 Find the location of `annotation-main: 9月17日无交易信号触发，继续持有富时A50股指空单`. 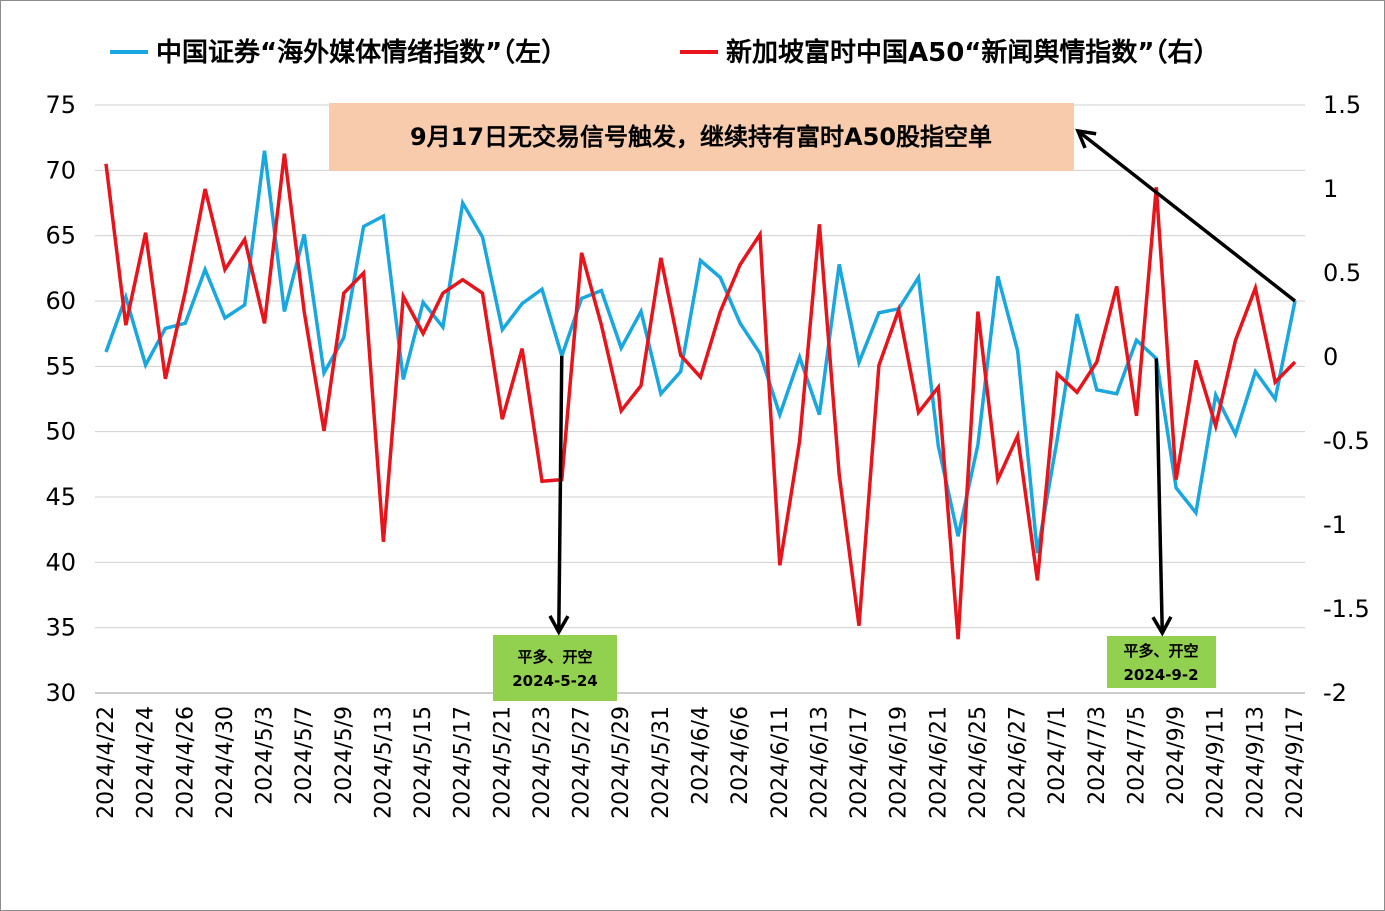

annotation-main: 9月17日无交易信号触发，继续持有富时A50股指空单 is located at coordinates (701, 137).